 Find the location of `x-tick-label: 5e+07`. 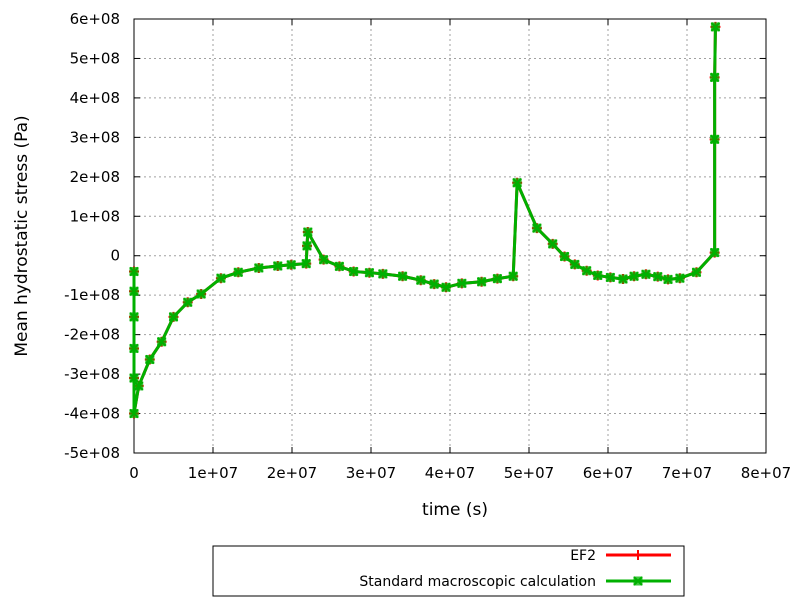

x-tick-label: 5e+07 is located at coordinates (529, 473).